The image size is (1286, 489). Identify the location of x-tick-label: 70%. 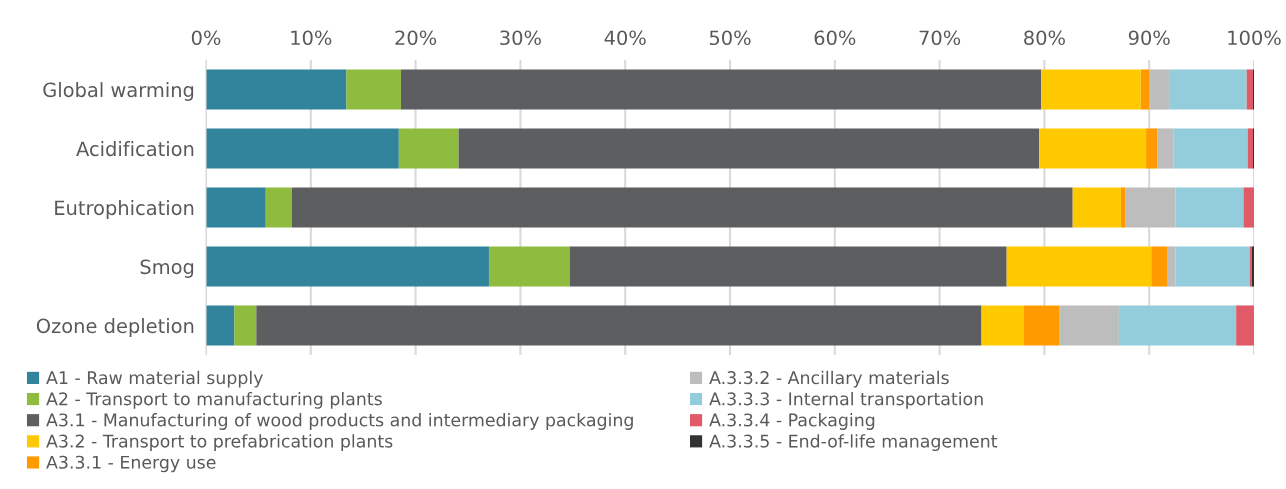
(940, 38).